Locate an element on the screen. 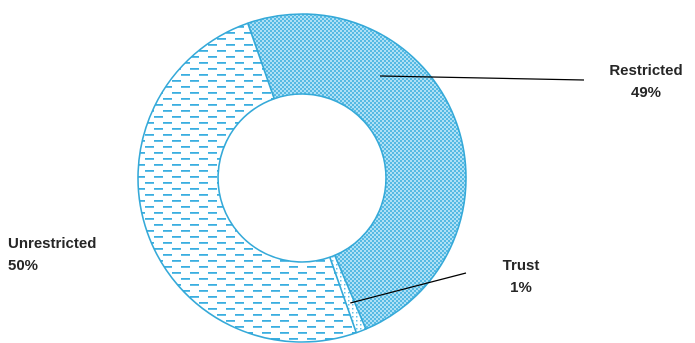  label-name-restricted: Restricted is located at coordinates (645, 70).